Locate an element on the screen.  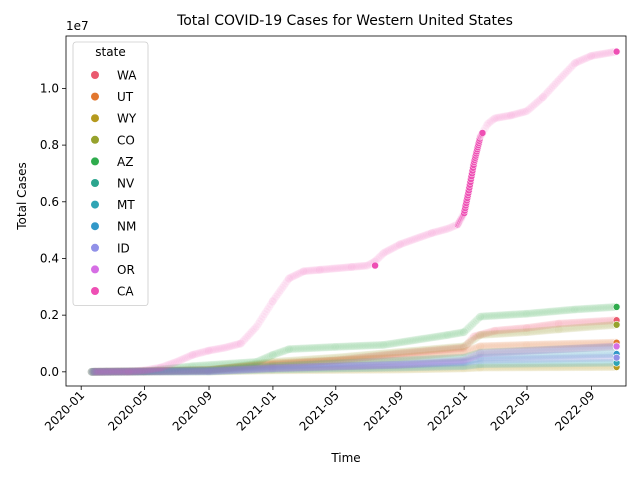
legend-marker-ca is located at coordinates (95, 291).